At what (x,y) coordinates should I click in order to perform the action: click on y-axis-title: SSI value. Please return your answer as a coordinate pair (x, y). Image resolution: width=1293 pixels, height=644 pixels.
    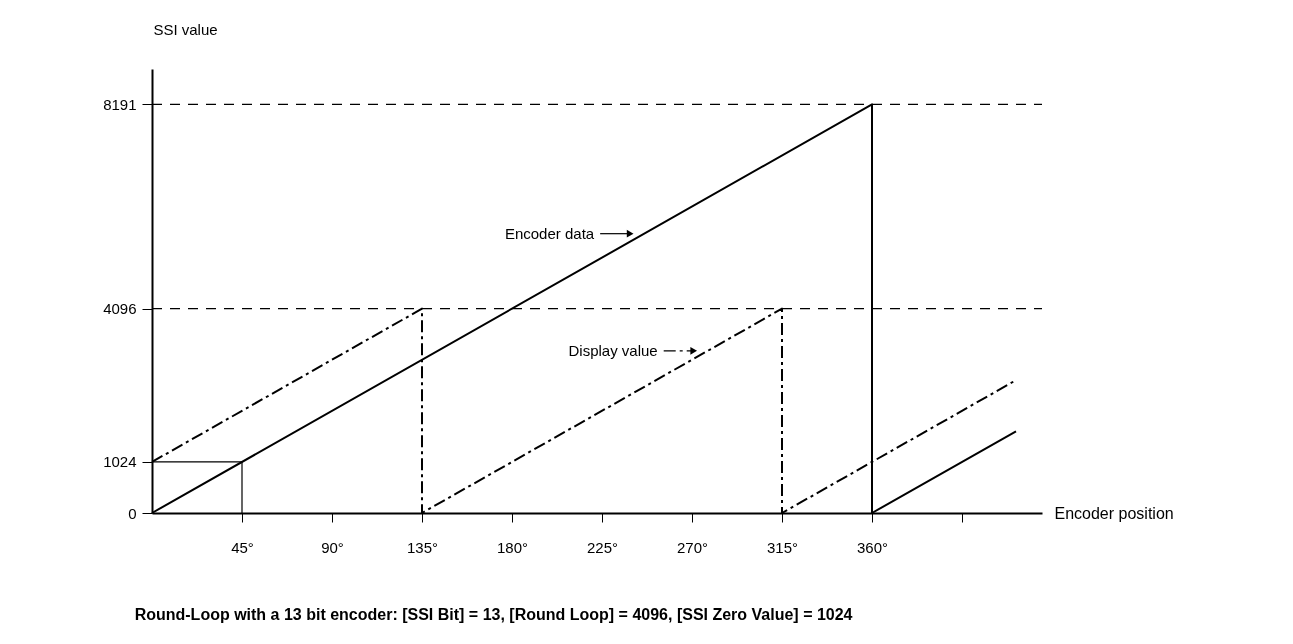
    Looking at the image, I should click on (185, 29).